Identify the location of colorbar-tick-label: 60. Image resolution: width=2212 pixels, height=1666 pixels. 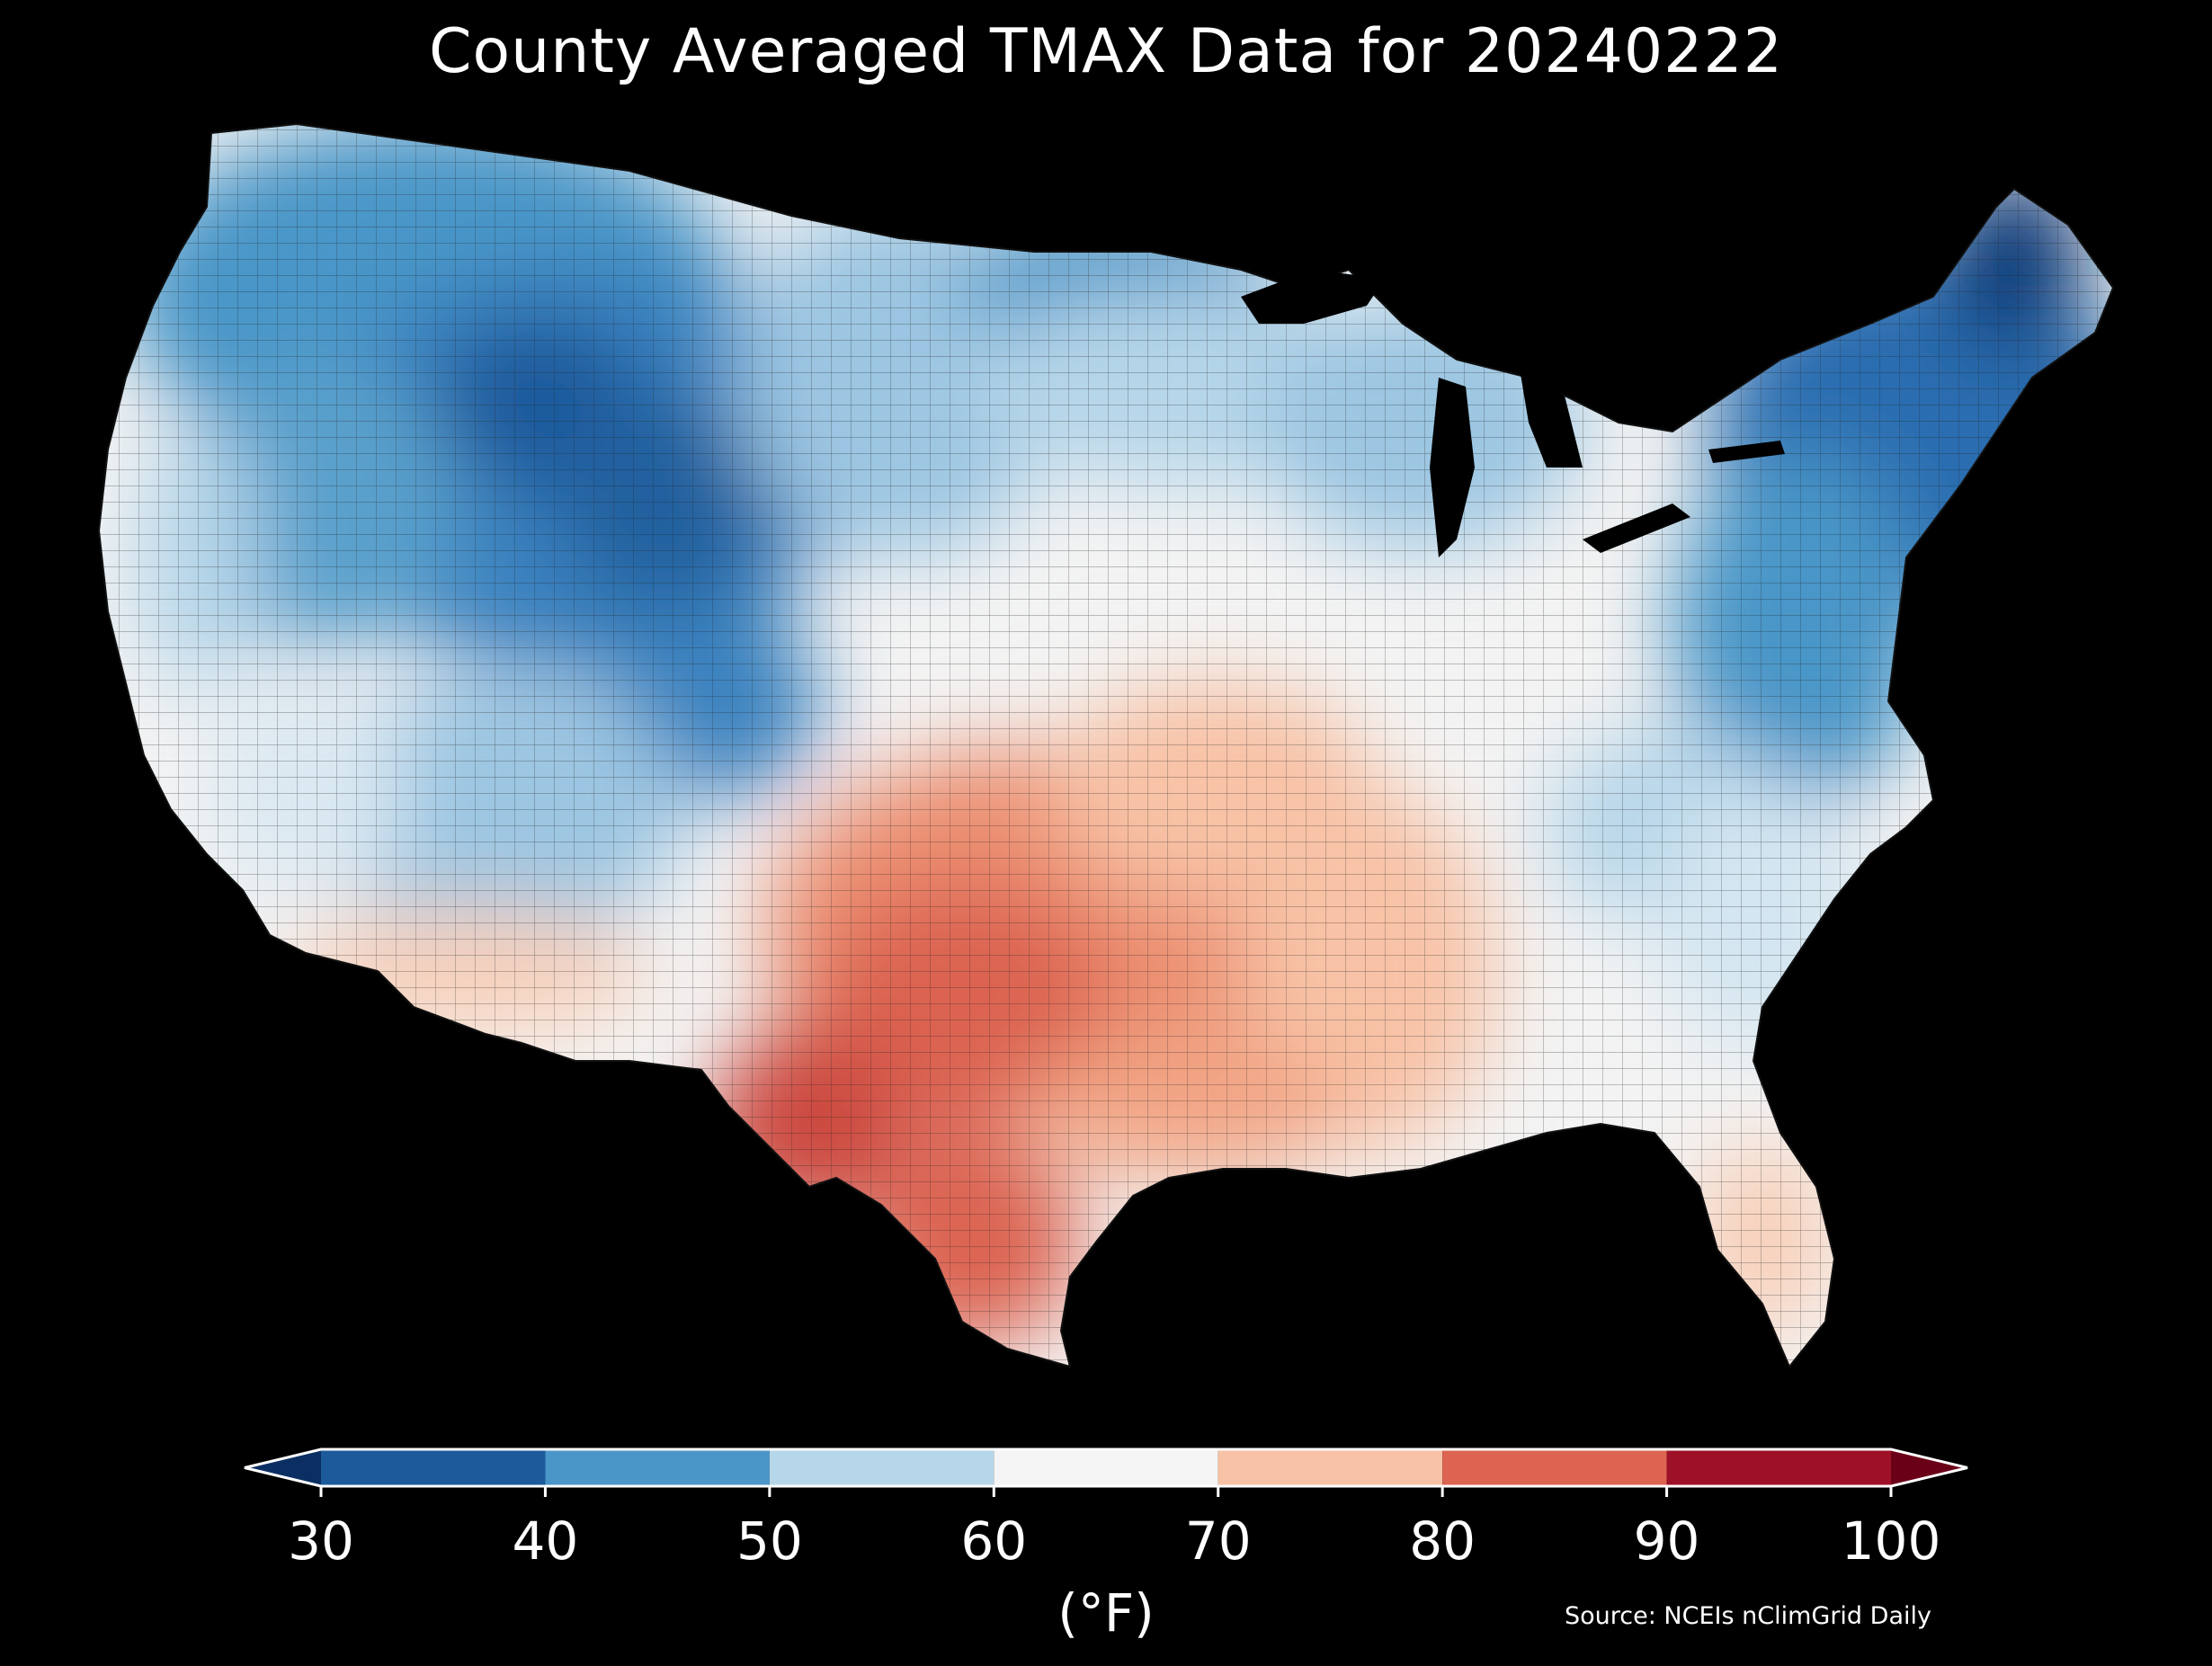
(994, 1541).